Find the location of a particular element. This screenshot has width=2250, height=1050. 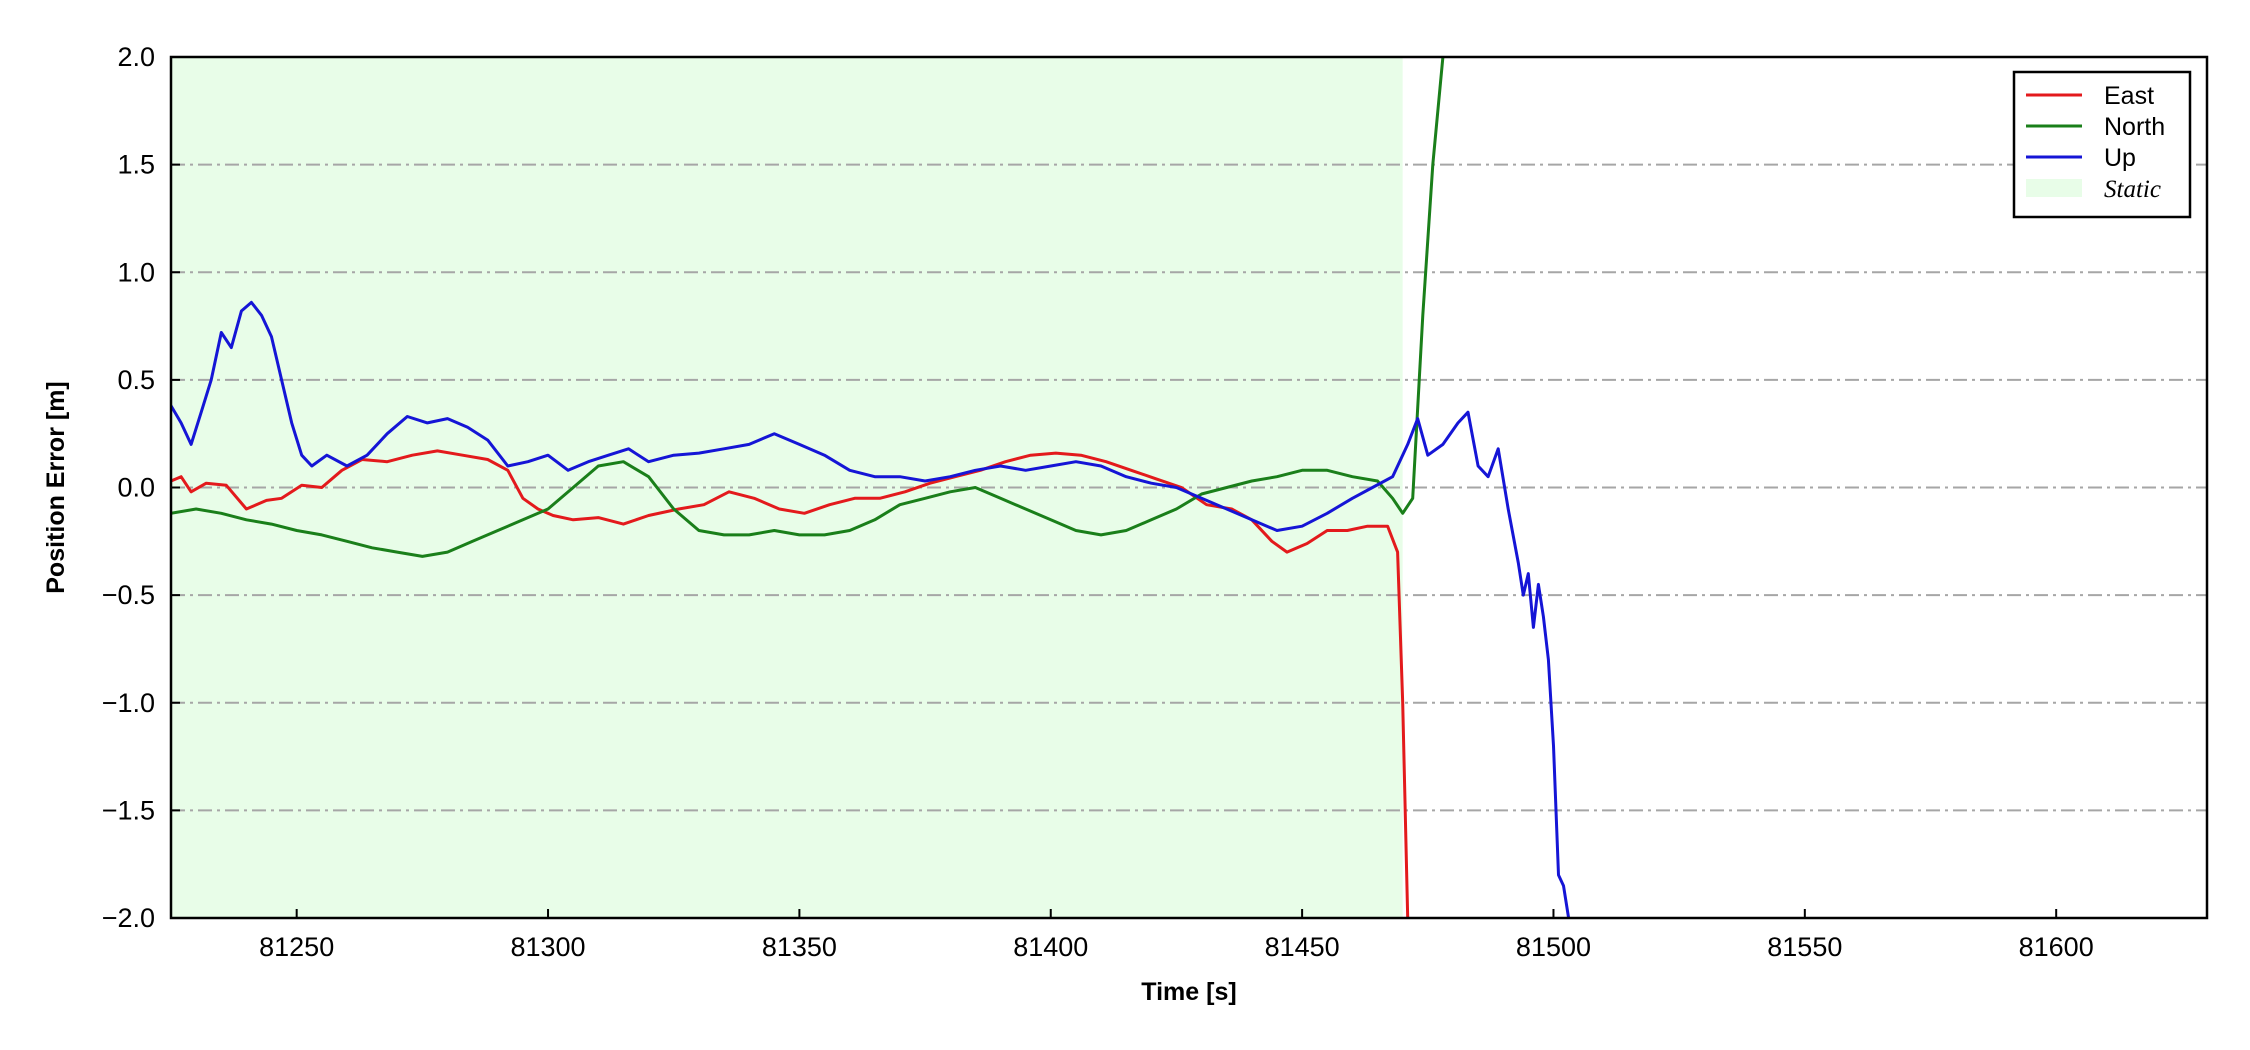

y-tick-label: −2.0 is located at coordinates (128, 918).